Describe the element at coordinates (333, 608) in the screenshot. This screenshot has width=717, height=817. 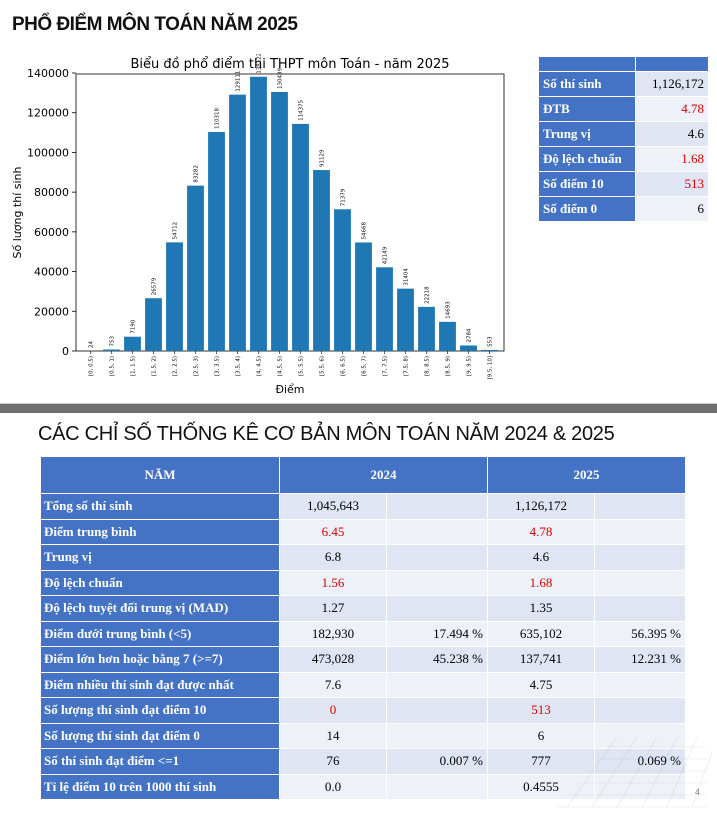
I see `value-2024: 1.27` at that location.